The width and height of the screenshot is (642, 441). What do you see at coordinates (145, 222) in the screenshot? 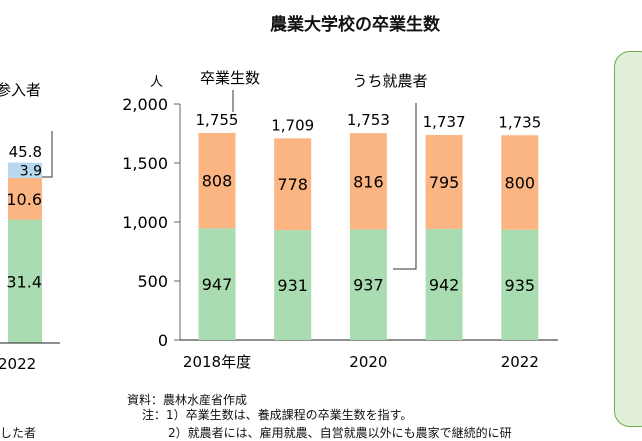
I see `y-tick-label: 1,000` at bounding box center [145, 222].